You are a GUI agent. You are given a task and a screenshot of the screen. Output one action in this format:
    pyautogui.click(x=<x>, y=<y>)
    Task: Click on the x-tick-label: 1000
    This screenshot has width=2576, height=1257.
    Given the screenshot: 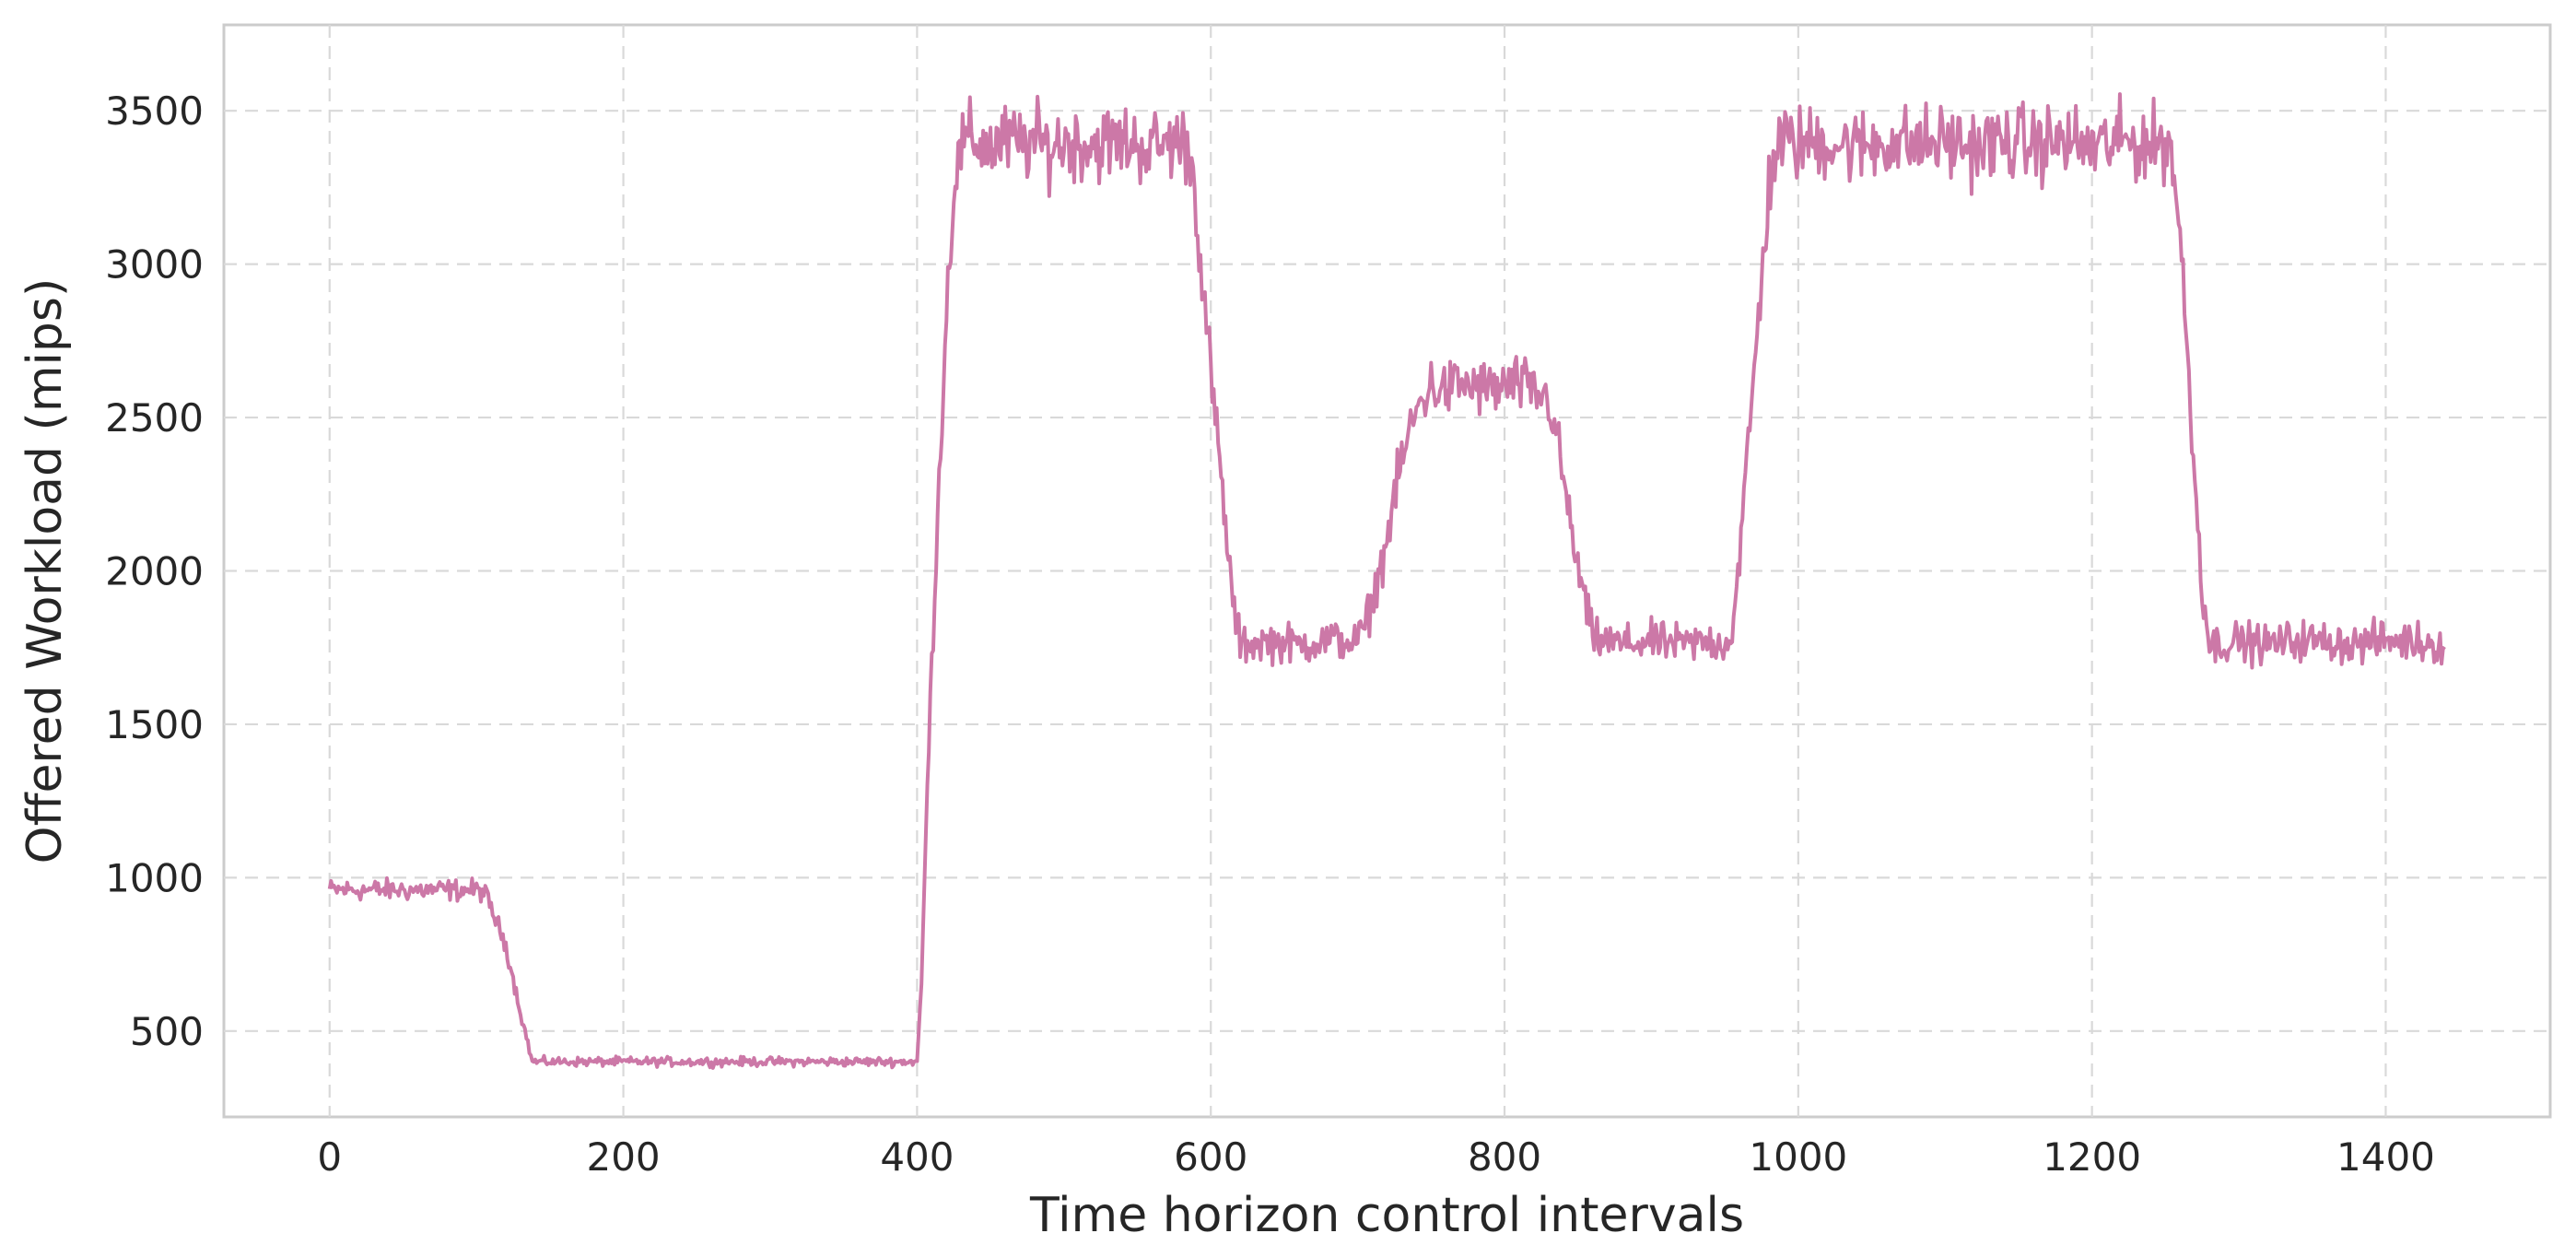 What is the action you would take?
    pyautogui.click(x=1798, y=1157)
    